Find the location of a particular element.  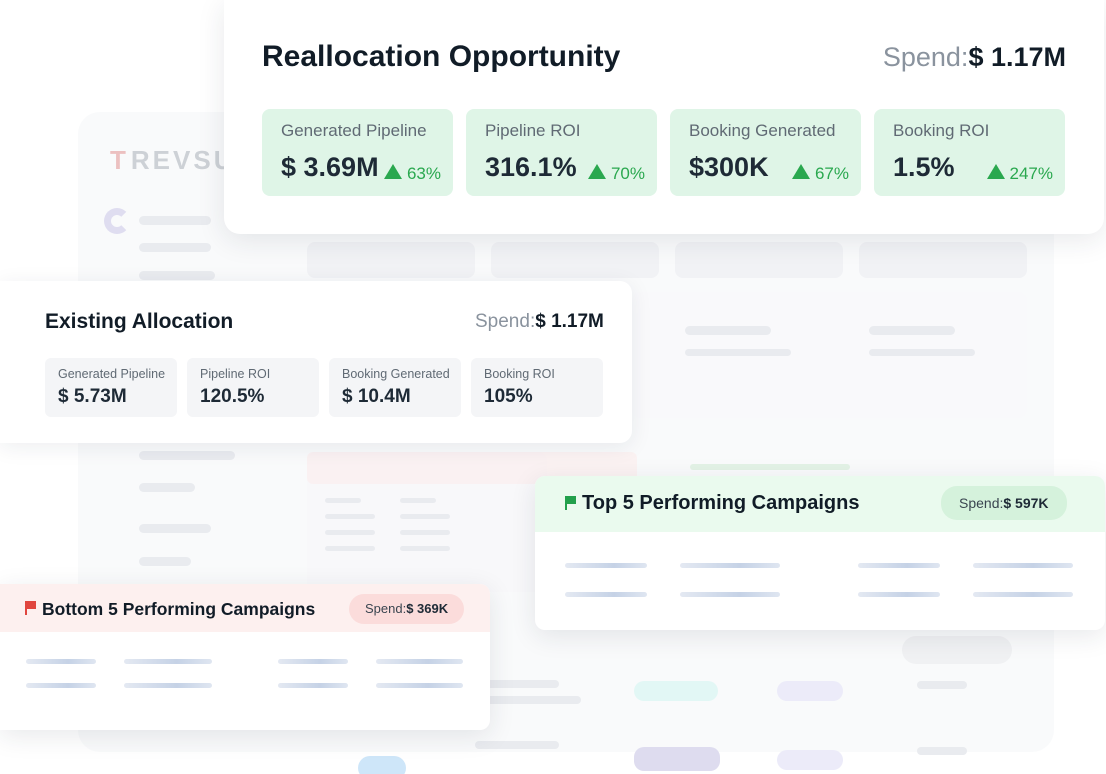

reallocation-title: Reallocation Opportunity is located at coordinates (441, 56).